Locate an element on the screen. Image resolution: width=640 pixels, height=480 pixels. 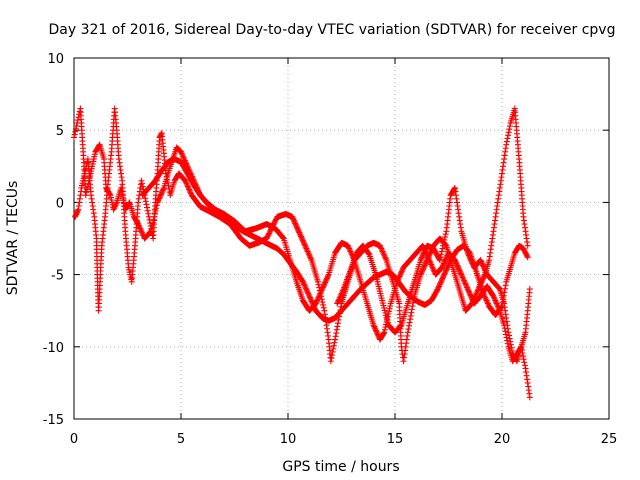
x-tick-label: 15 is located at coordinates (395, 439).